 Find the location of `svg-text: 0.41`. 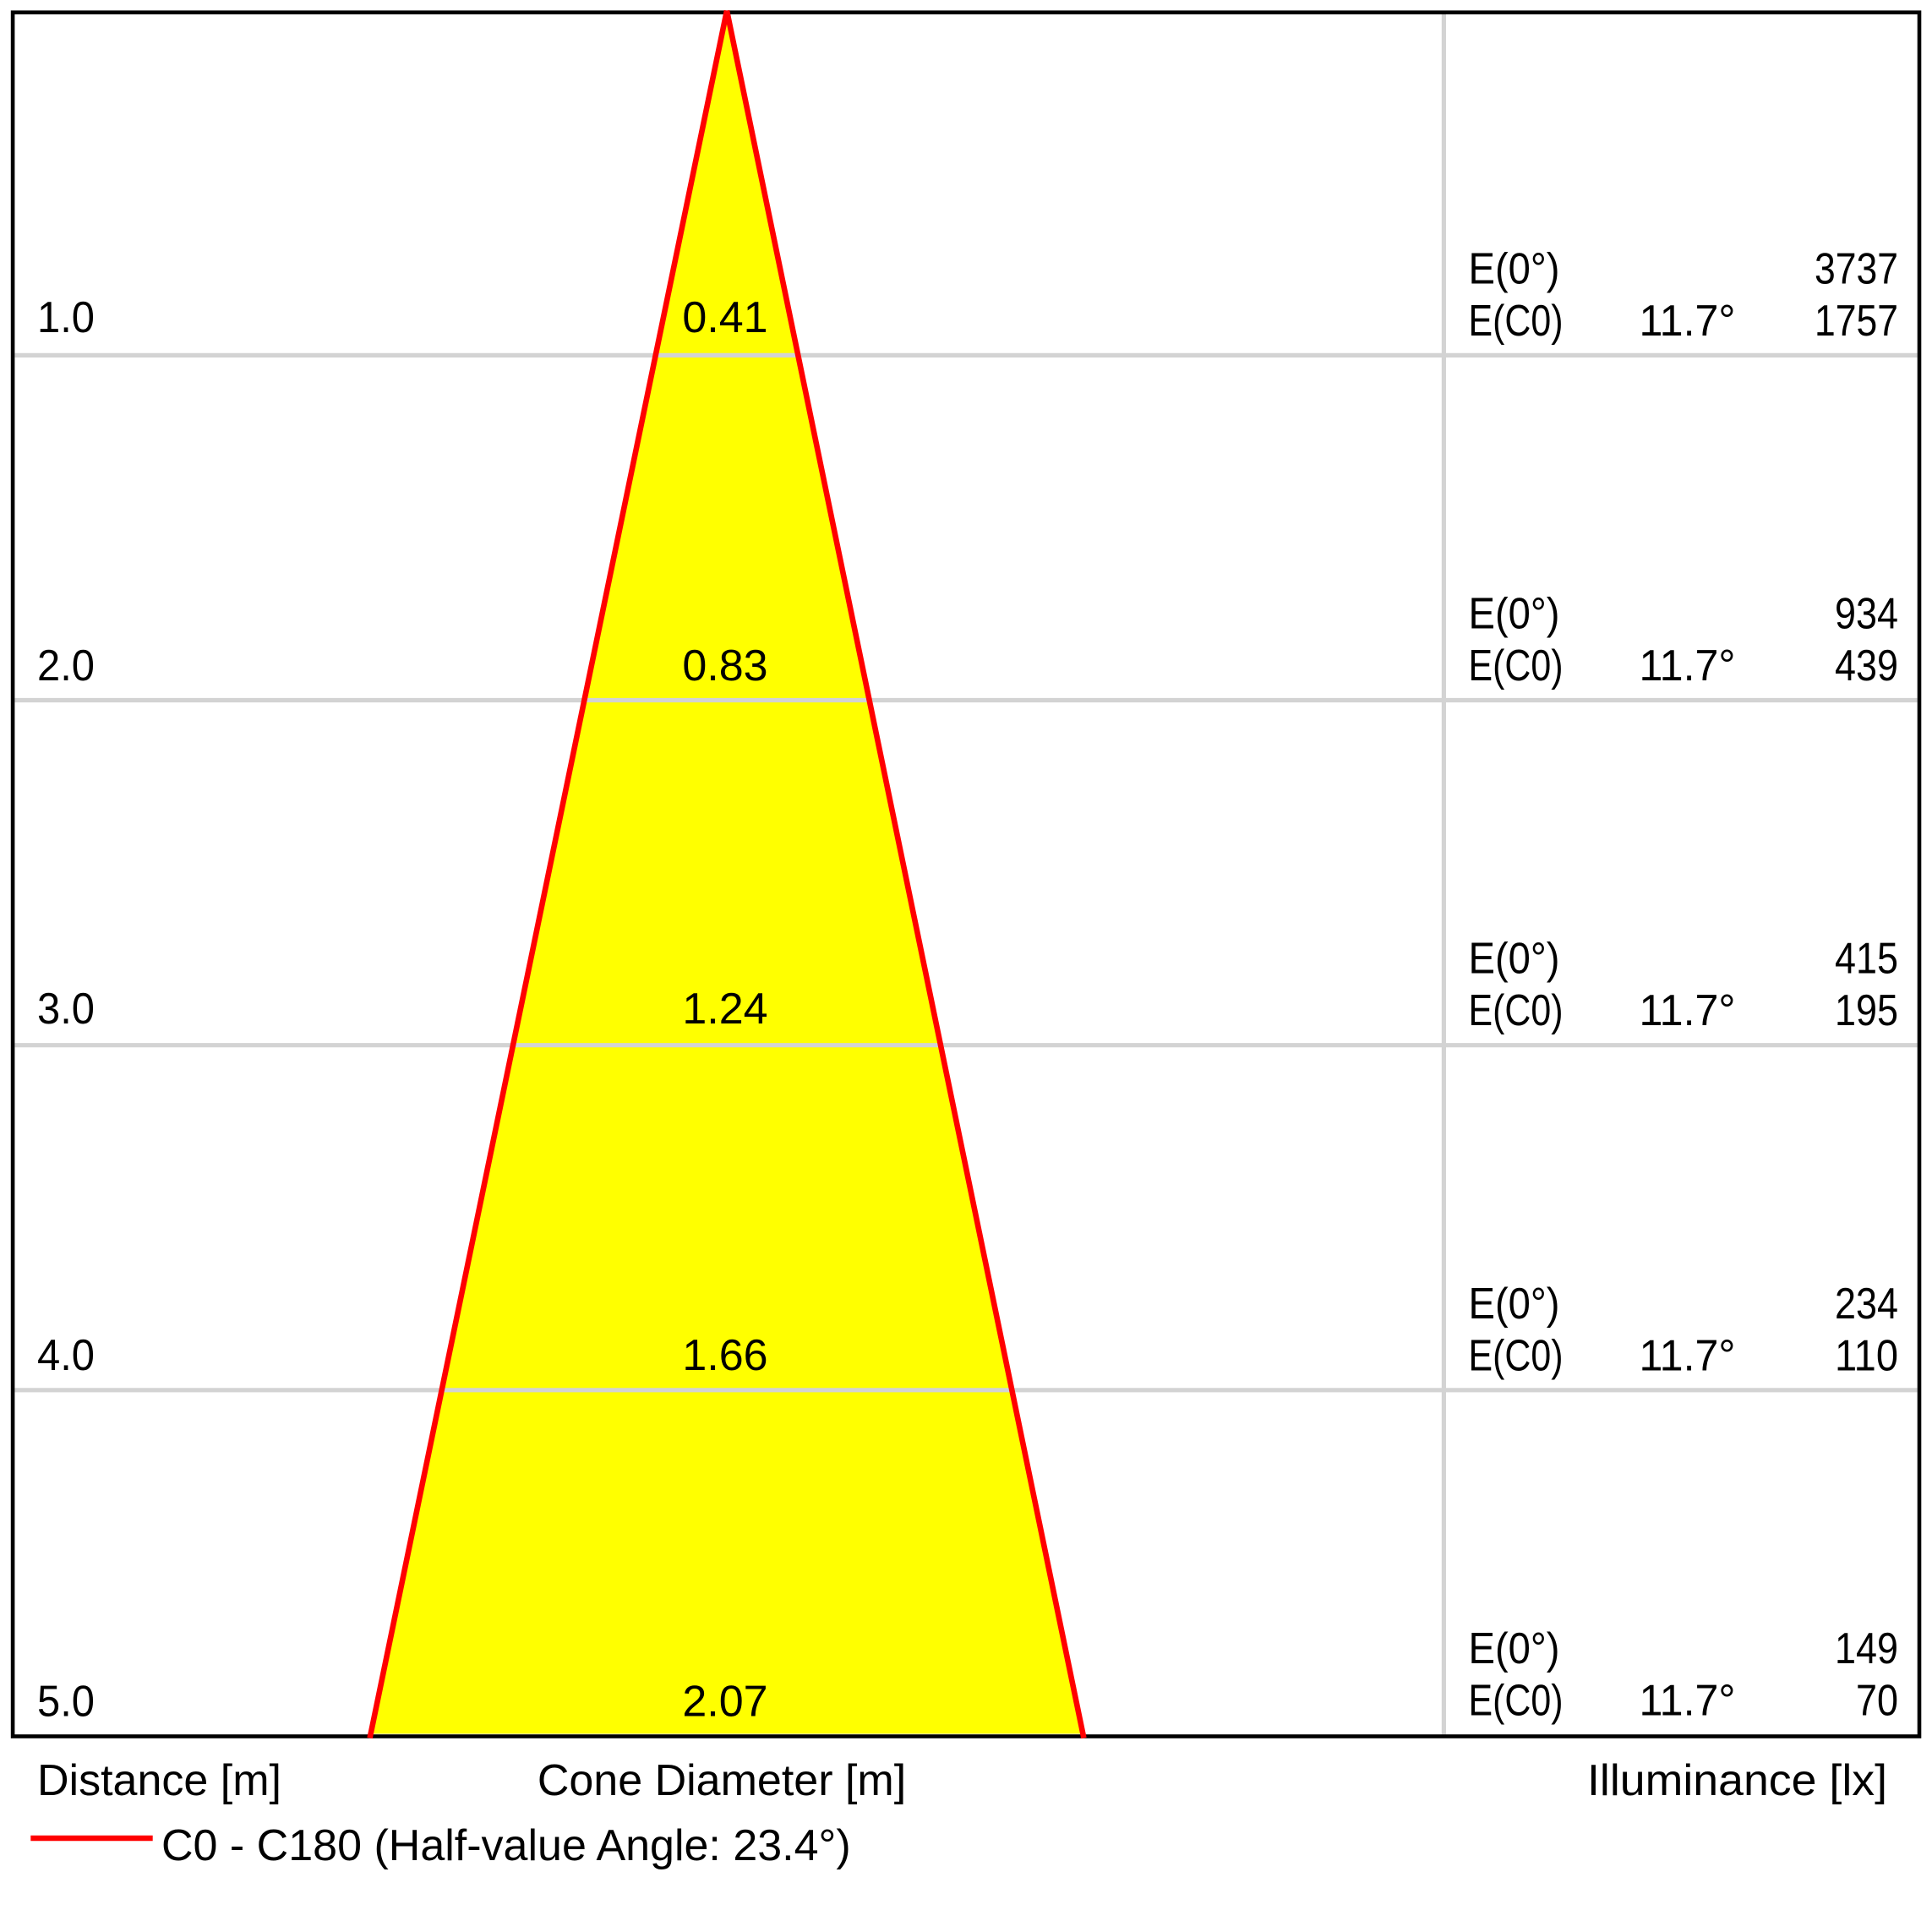

svg-text: 0.41 is located at coordinates (724, 317).